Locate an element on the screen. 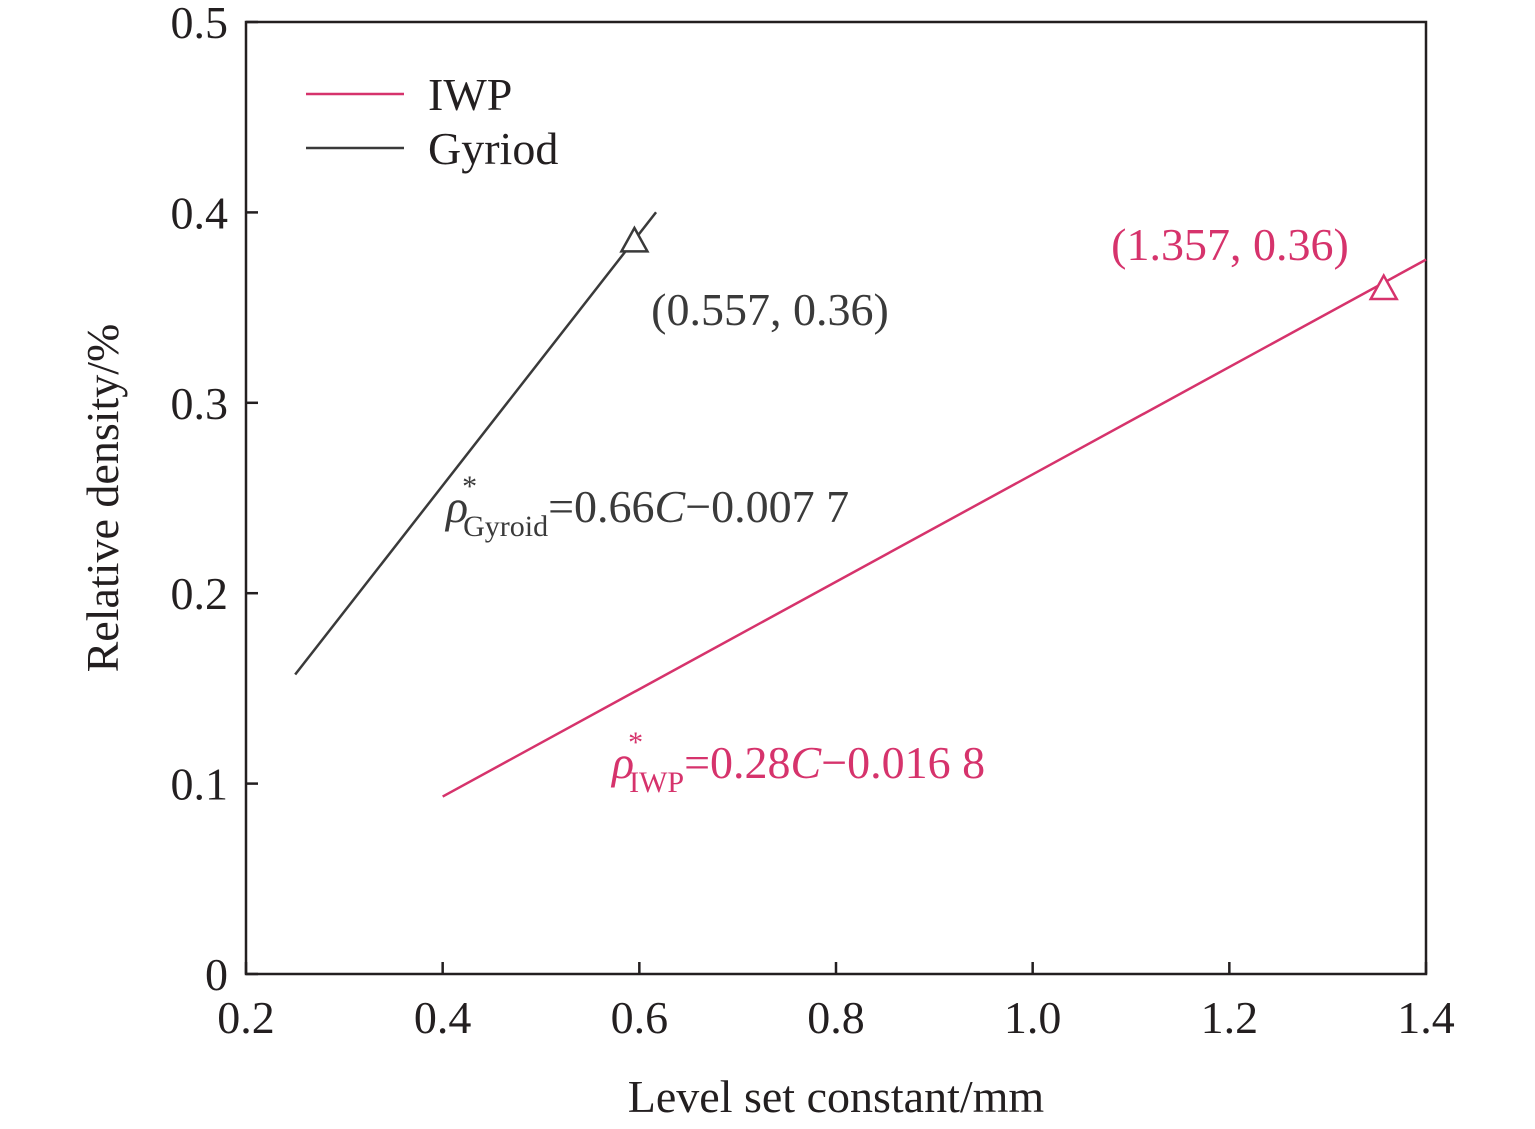  x-axis: 0.2 0.4 0.6 0.8 1.0 1.2 1.4 is located at coordinates (836, 1002).